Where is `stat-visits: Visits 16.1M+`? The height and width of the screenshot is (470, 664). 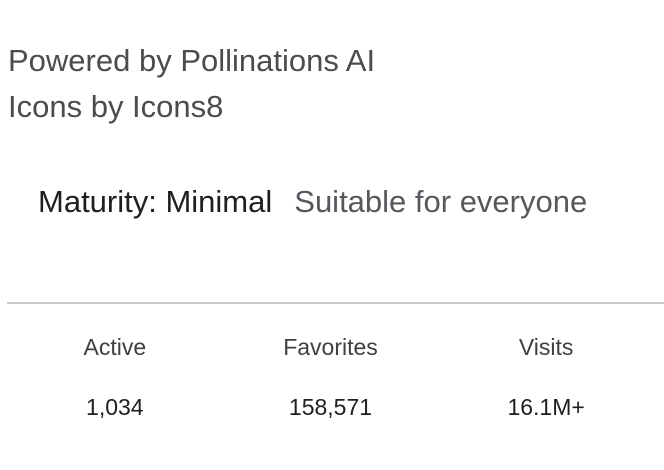 stat-visits: Visits 16.1M+ is located at coordinates (546, 377).